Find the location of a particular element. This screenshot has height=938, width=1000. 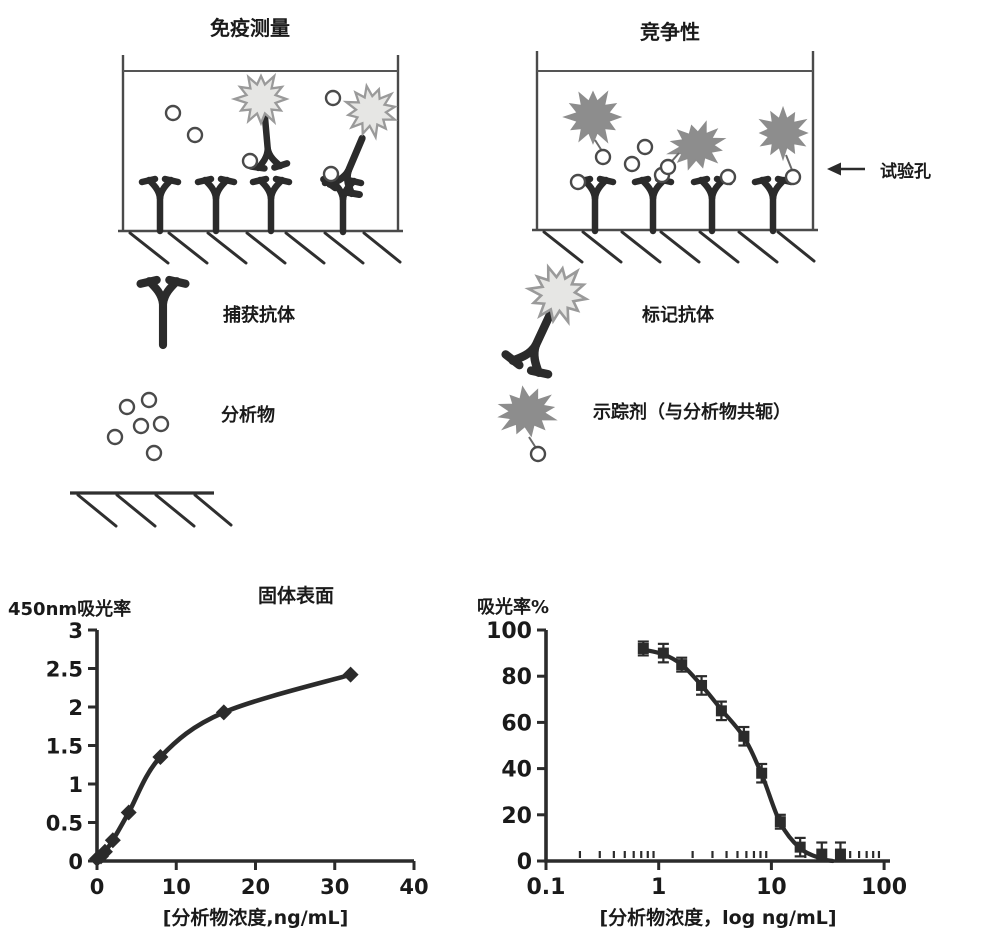

legend-labeled-antibody-icon is located at coordinates (548, 319).